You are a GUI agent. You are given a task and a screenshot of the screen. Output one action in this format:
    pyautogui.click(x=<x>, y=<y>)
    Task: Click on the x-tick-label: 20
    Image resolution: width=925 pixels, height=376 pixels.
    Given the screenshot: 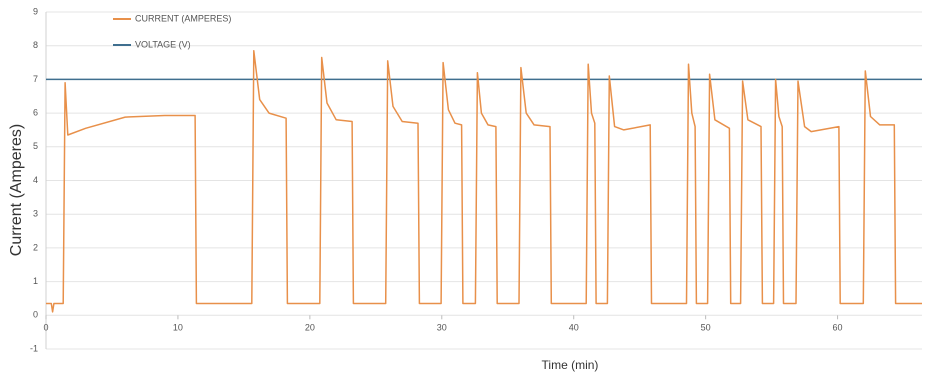 What is the action you would take?
    pyautogui.click(x=310, y=328)
    